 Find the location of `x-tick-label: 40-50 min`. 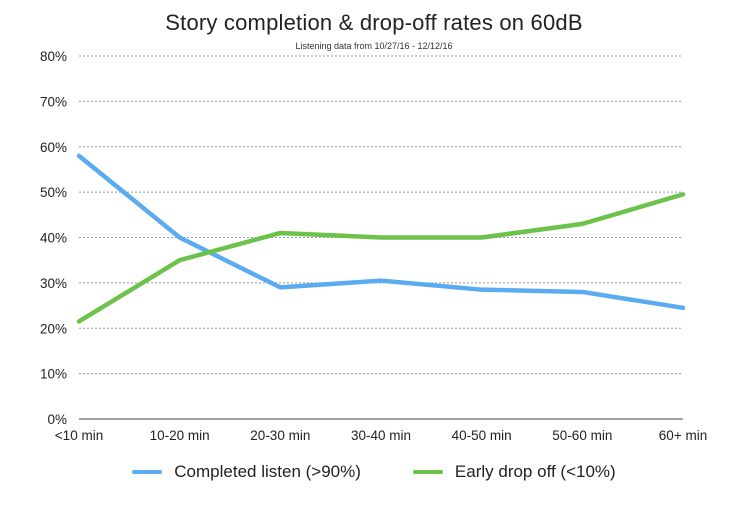

x-tick-label: 40-50 min is located at coordinates (482, 435).